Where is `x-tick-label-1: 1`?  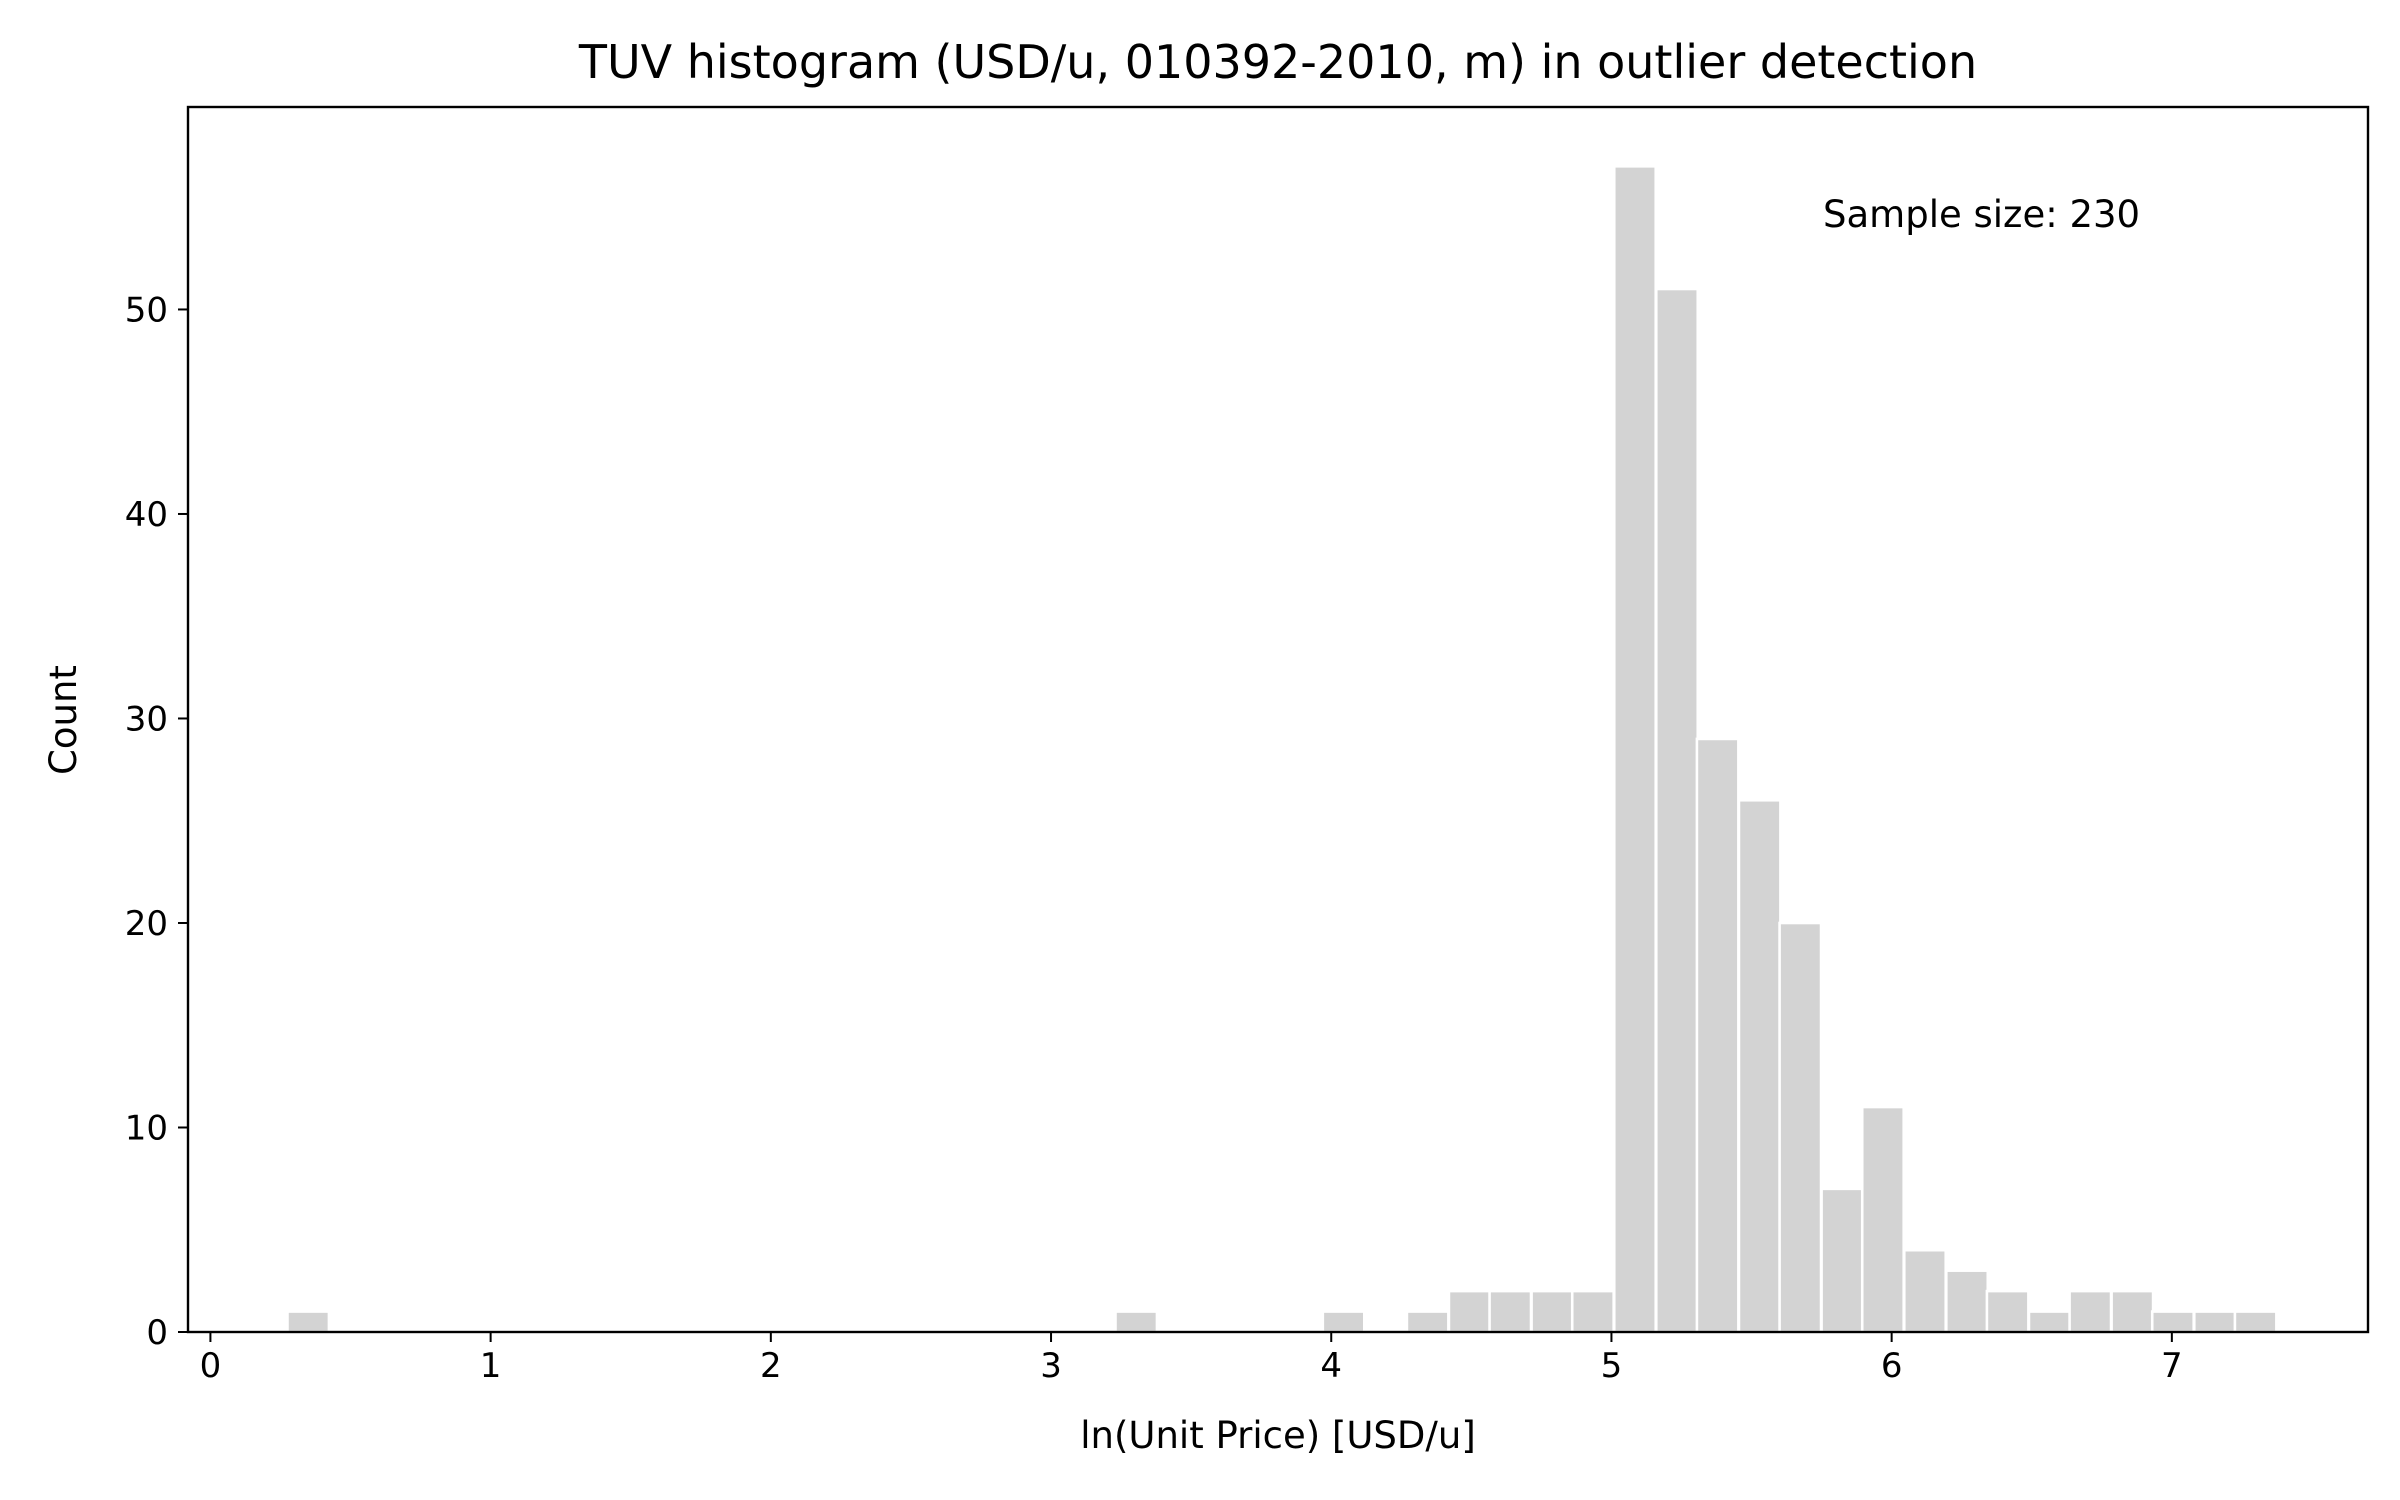 x-tick-label-1: 1 is located at coordinates (491, 1366).